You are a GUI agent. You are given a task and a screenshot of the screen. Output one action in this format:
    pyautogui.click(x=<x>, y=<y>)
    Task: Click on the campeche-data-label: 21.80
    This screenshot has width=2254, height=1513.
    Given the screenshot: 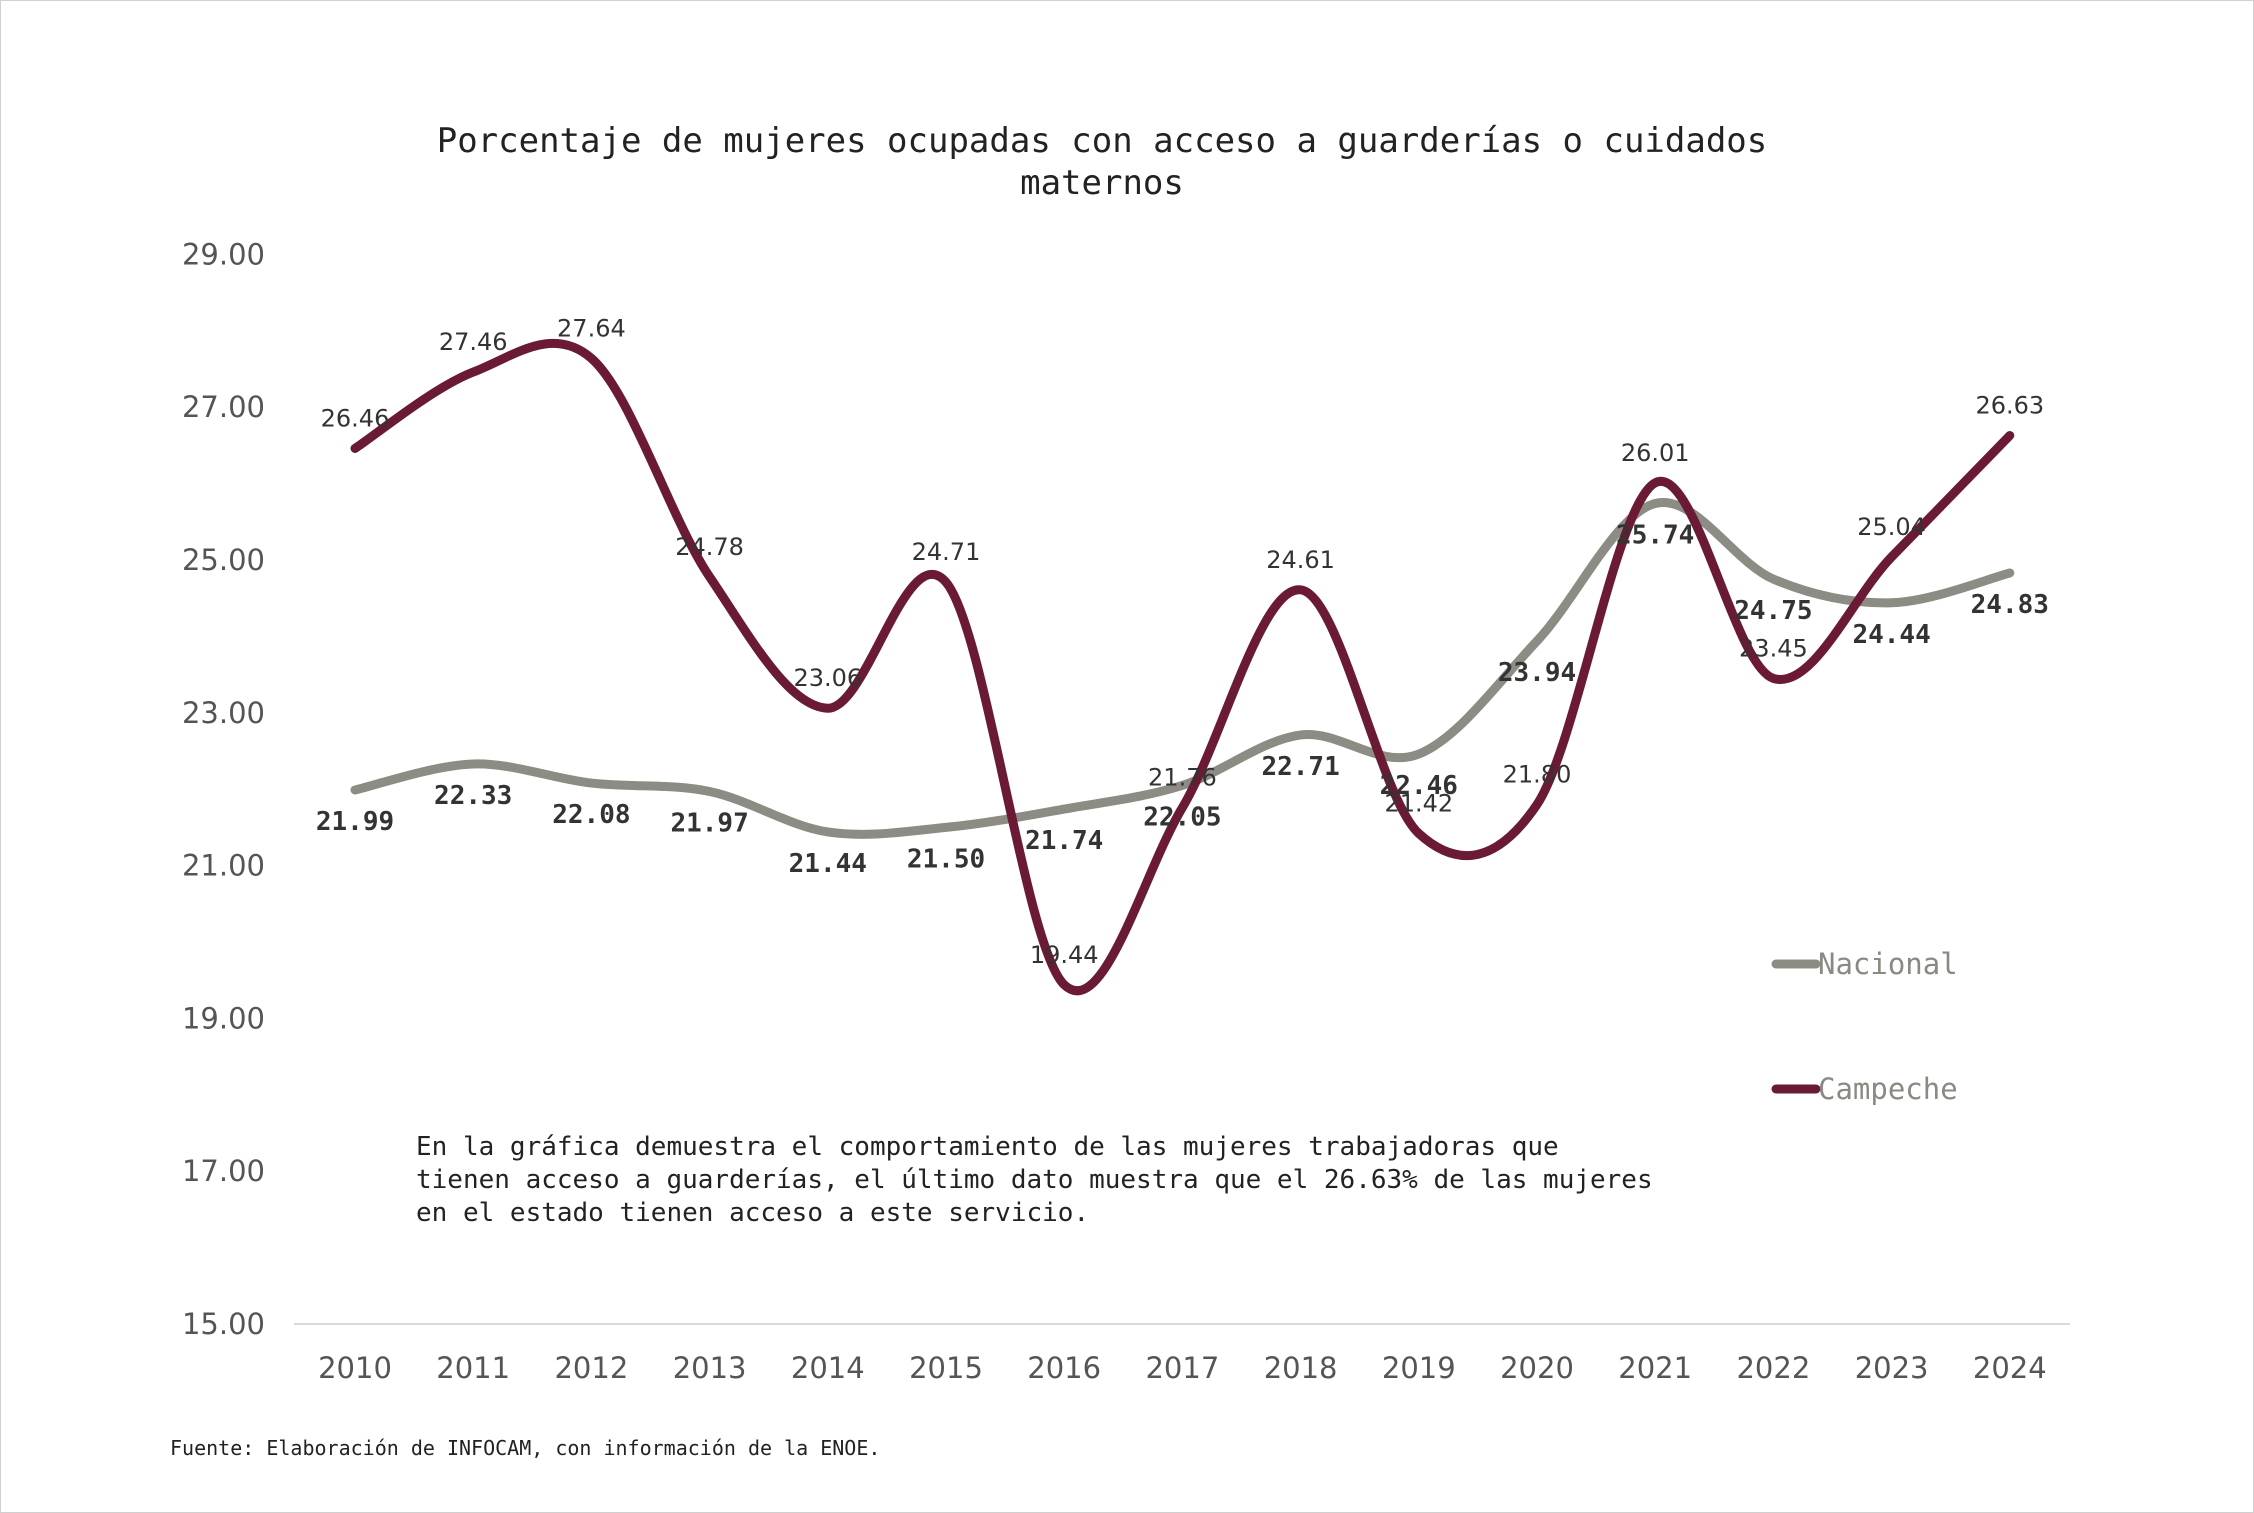 What is the action you would take?
    pyautogui.click(x=1537, y=774)
    